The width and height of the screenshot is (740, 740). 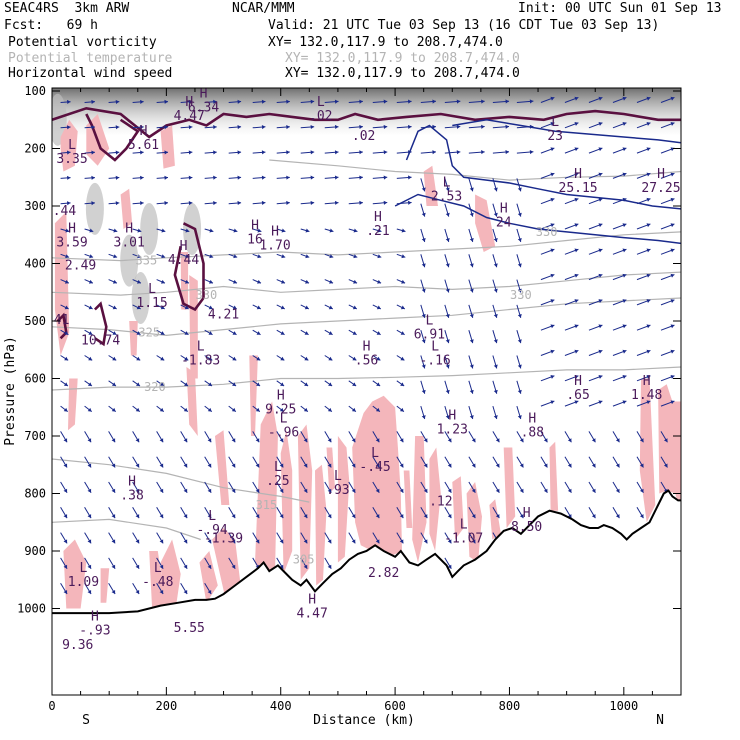 What do you see at coordinates (223, 539) in the screenshot?
I see `extremum-value: -1.39` at bounding box center [223, 539].